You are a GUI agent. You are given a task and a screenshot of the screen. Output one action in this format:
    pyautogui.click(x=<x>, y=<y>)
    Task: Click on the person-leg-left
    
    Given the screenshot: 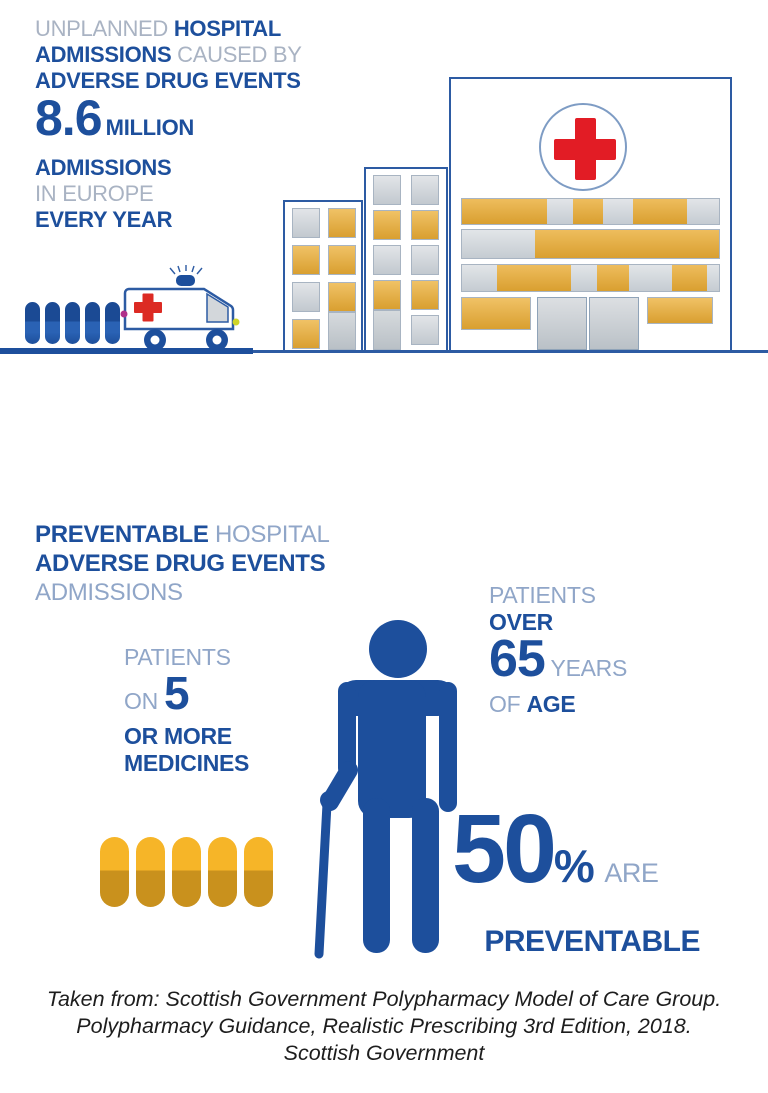 What is the action you would take?
    pyautogui.click(x=376, y=875)
    